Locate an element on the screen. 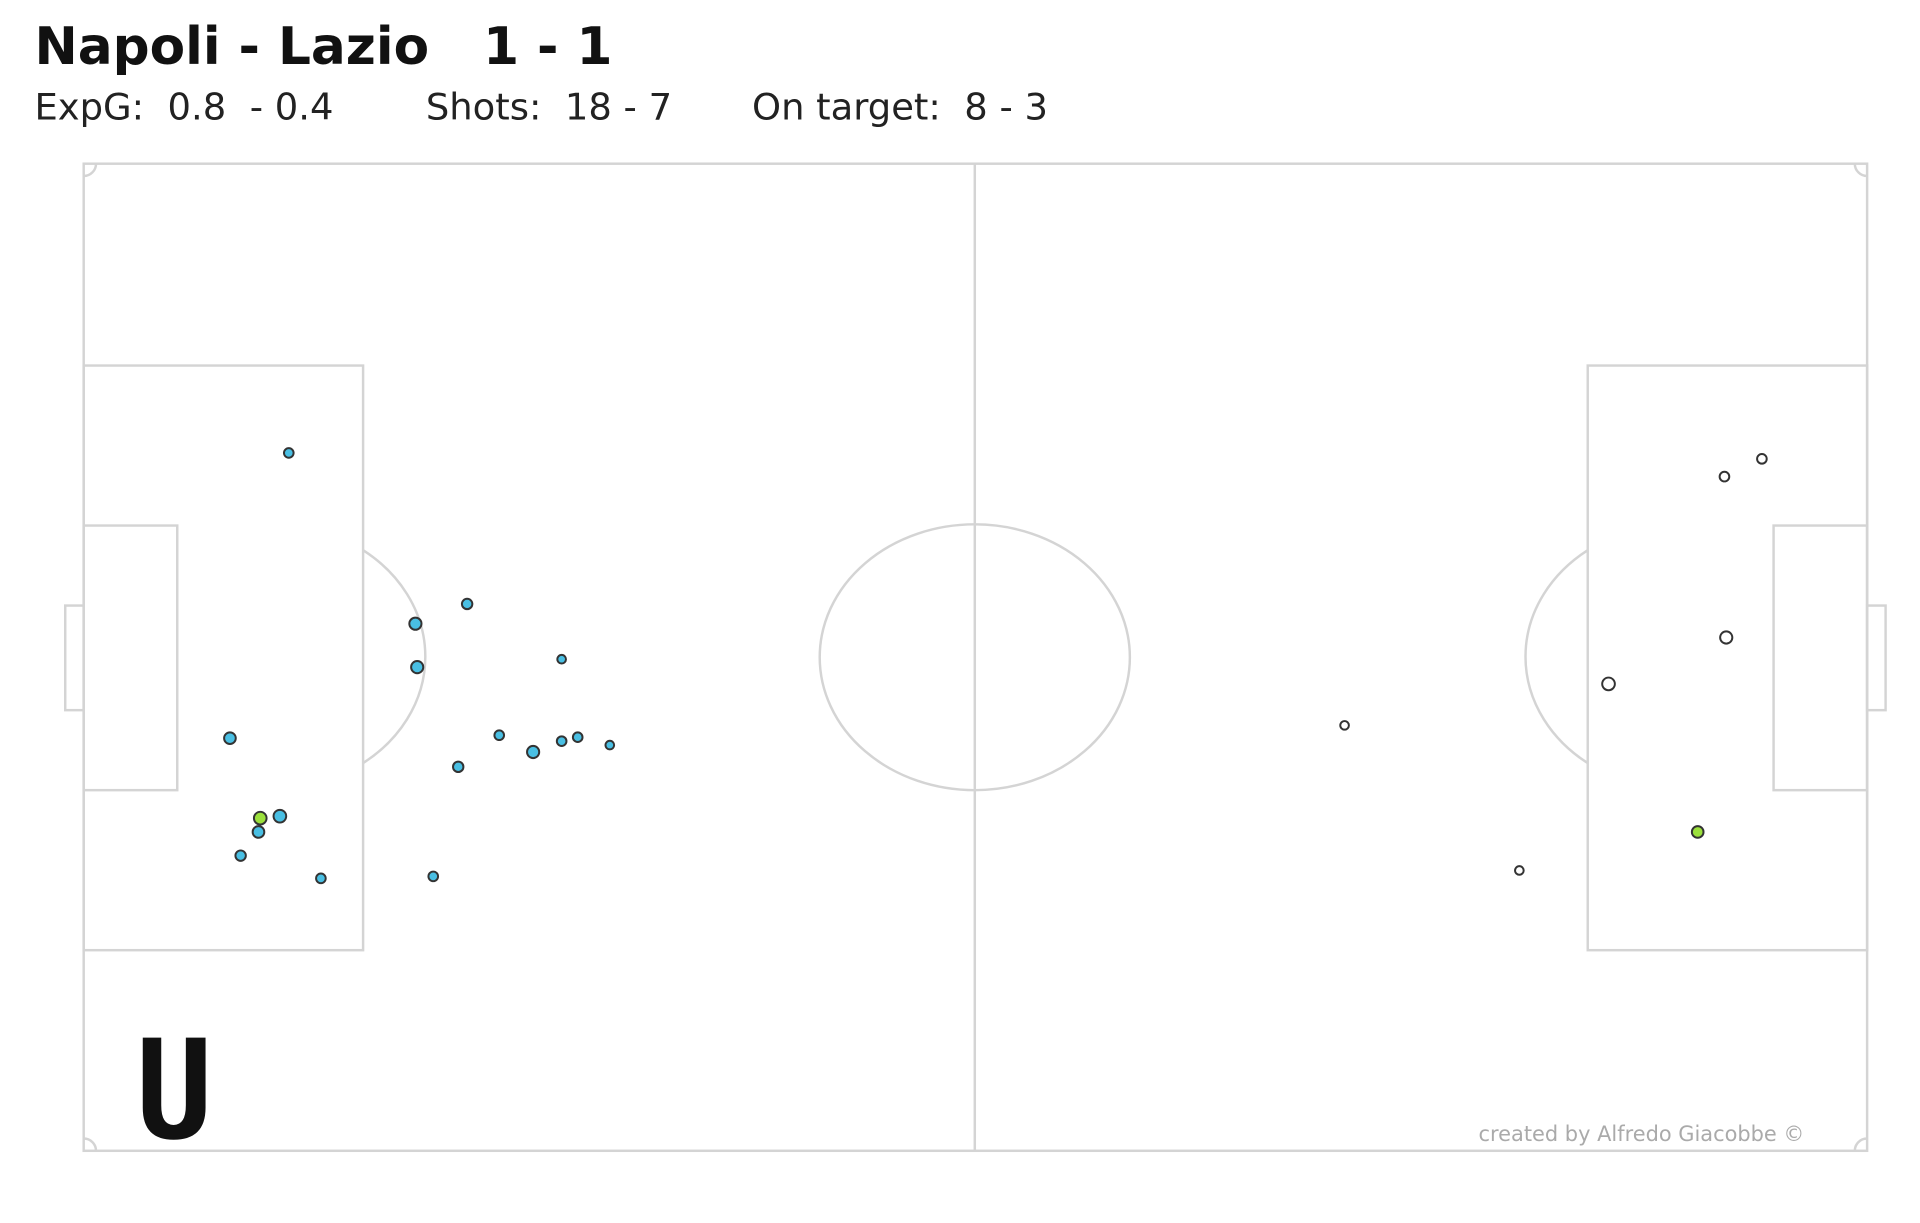  logo is located at coordinates (174, 1088).